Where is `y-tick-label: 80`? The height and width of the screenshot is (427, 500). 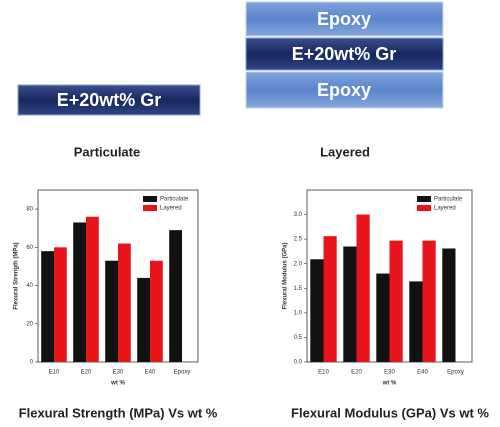 y-tick-label: 80 is located at coordinates (29, 210).